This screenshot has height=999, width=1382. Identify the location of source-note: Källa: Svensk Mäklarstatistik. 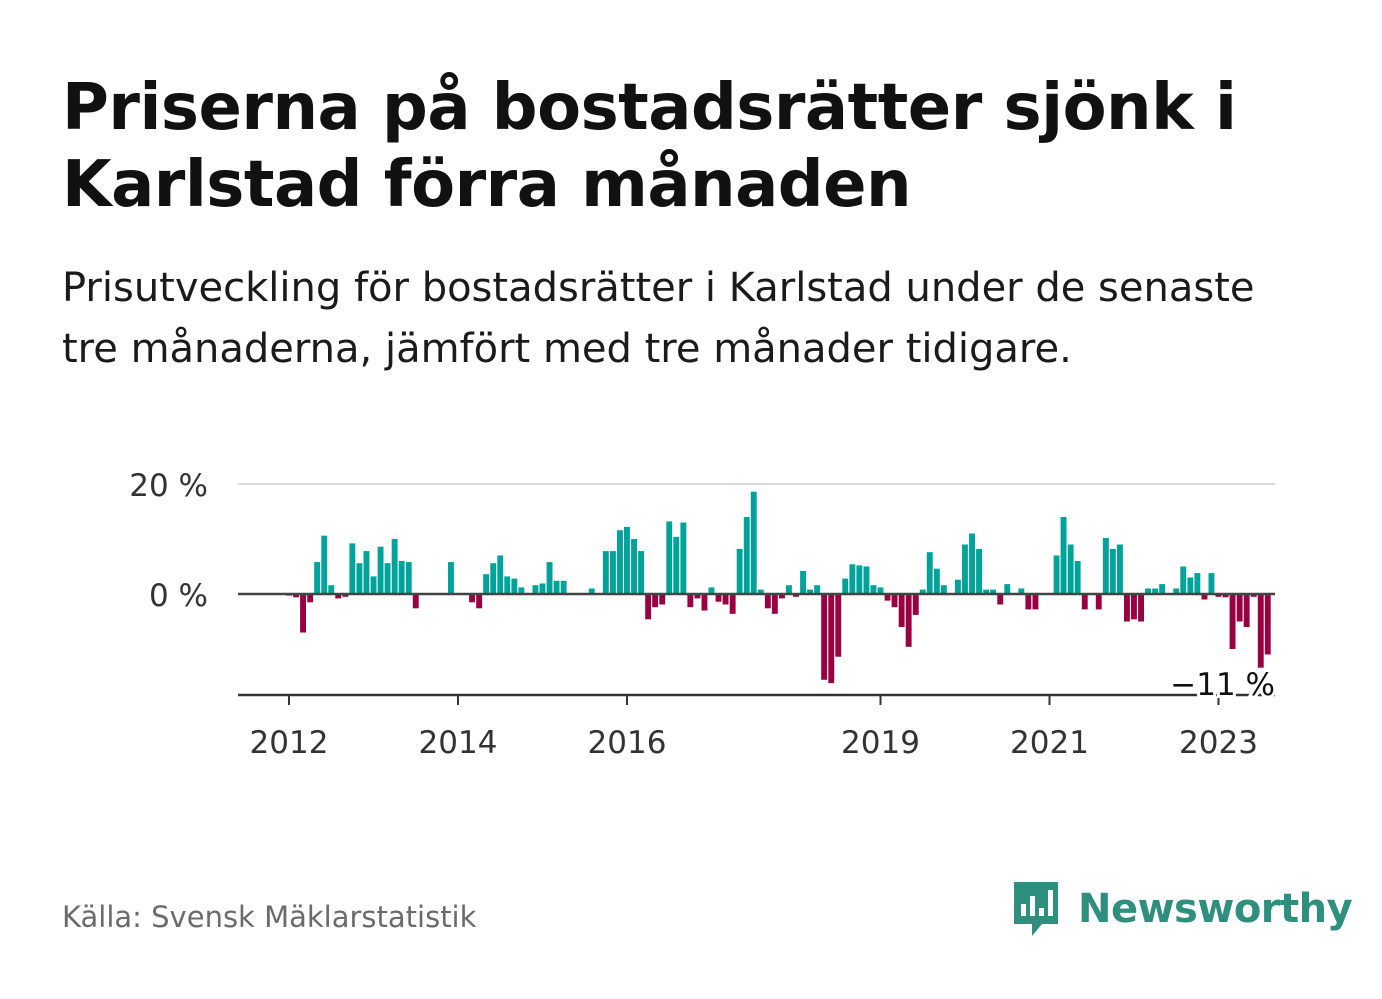
(269, 917).